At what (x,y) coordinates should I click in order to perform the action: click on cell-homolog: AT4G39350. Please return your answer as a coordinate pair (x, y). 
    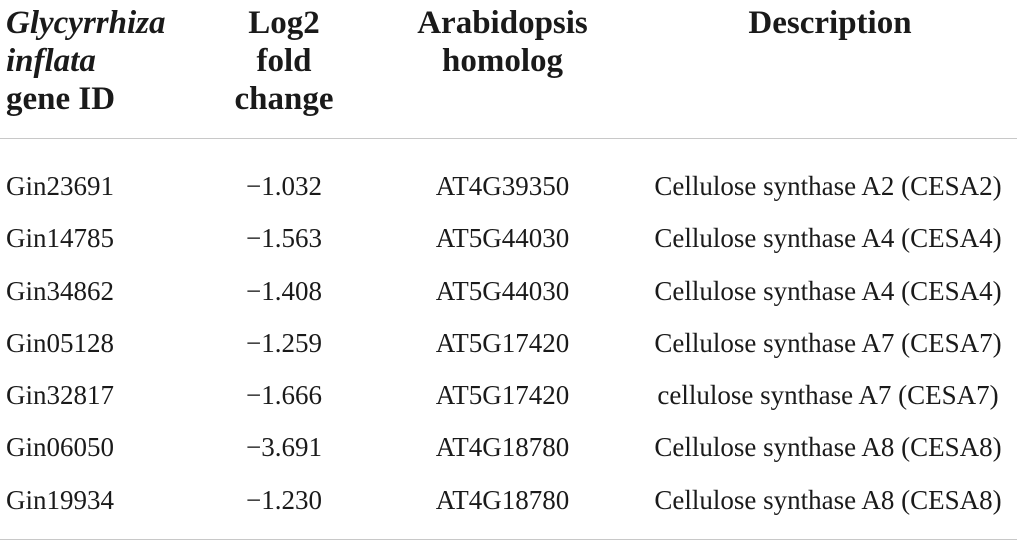
    Looking at the image, I should click on (502, 186).